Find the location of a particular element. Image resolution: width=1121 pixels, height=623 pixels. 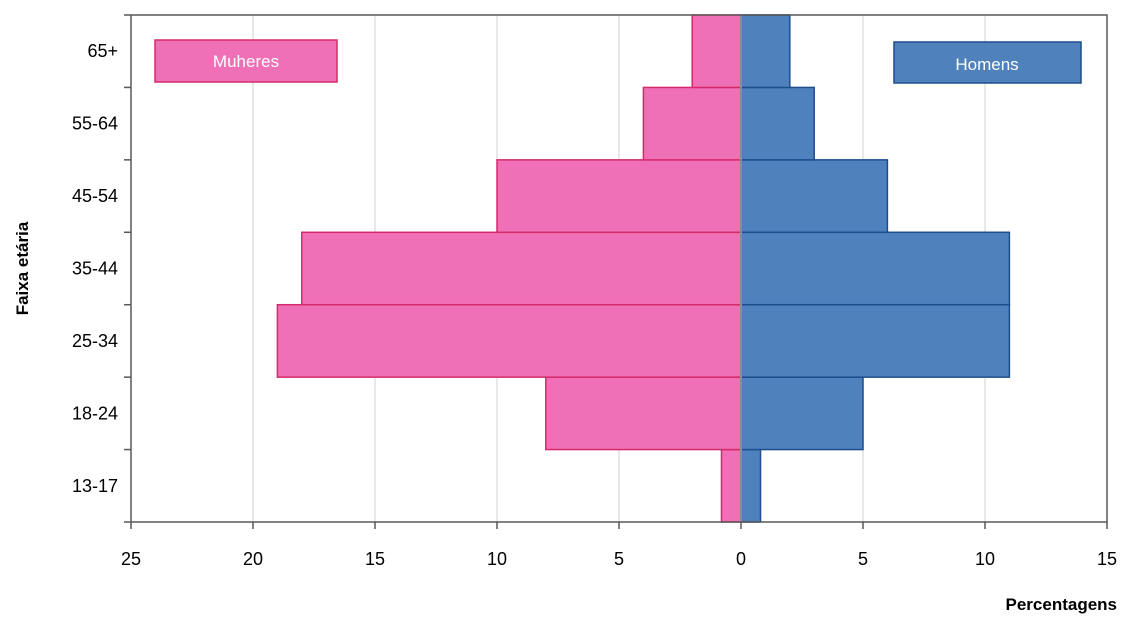

legend-swatch-men is located at coordinates (987, 62).